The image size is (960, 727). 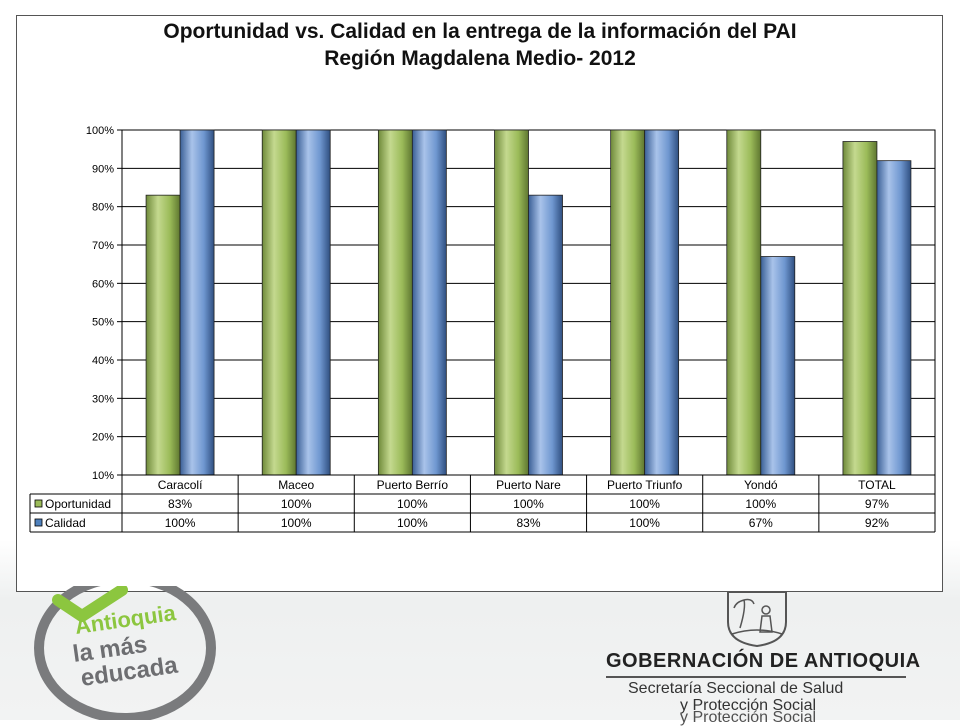 What do you see at coordinates (763, 661) in the screenshot?
I see `government-name: GOBERNACIÓN DE ANTIOQUIA` at bounding box center [763, 661].